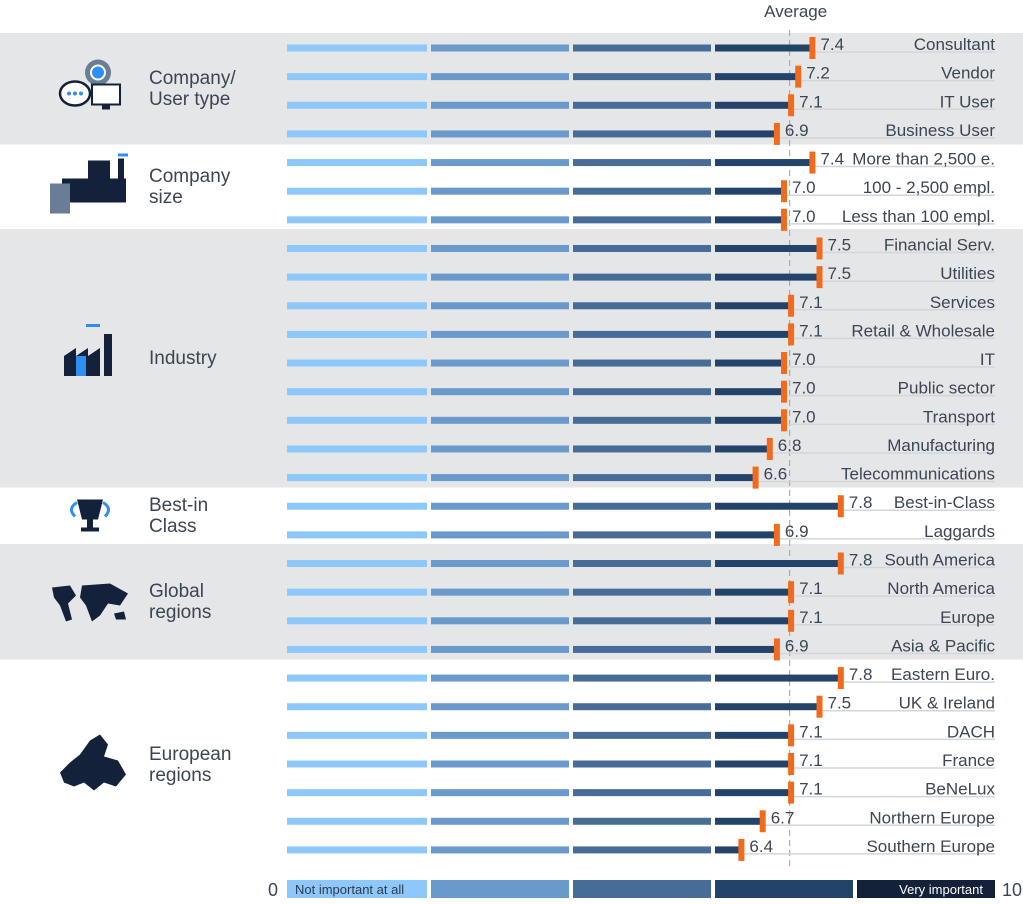  I want to click on category-label: Northern Europe, so click(932, 817).